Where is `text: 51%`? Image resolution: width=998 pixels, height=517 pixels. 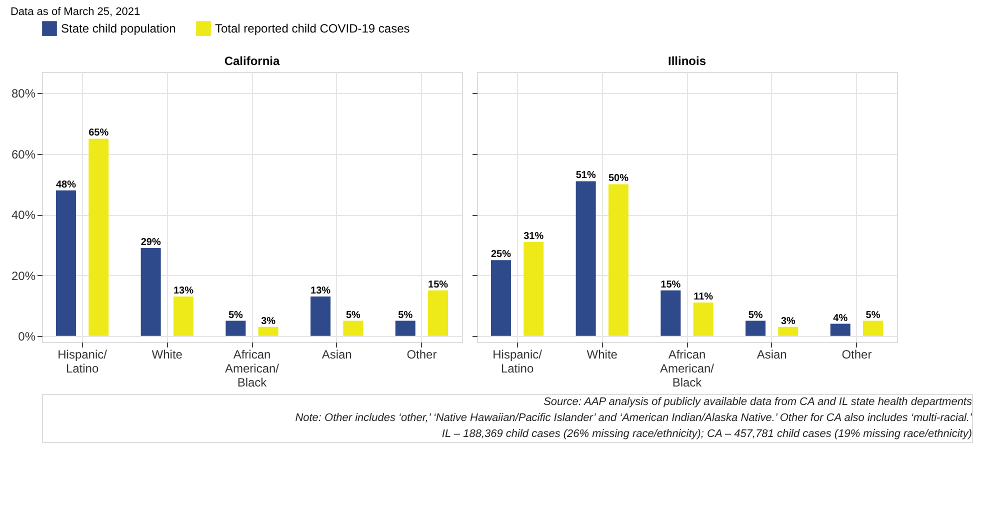
text: 51% is located at coordinates (586, 176).